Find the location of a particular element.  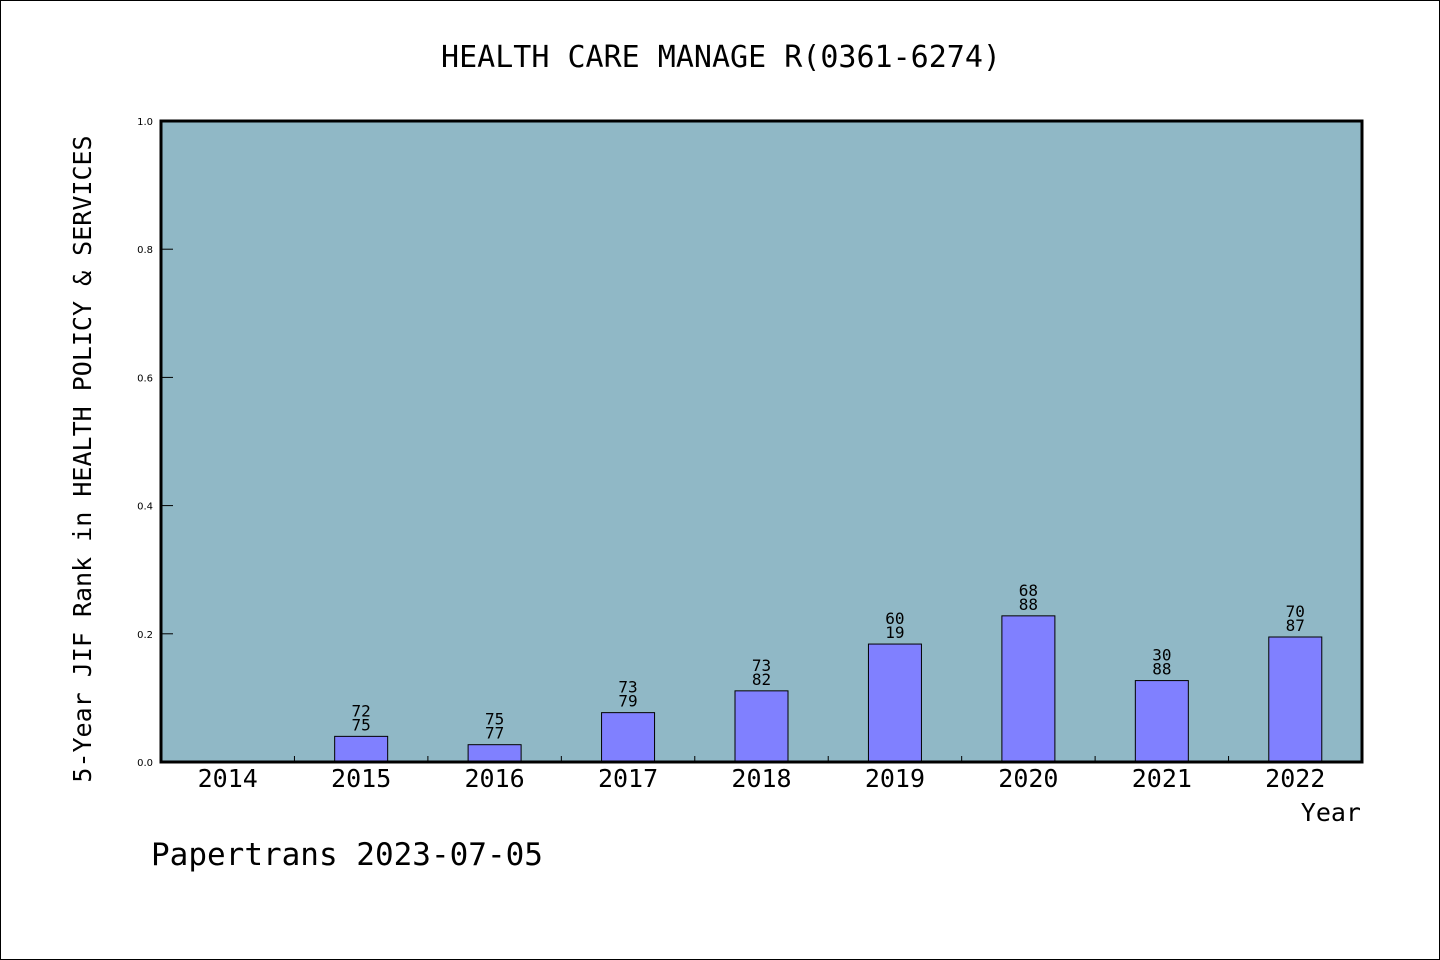

bar-2022 is located at coordinates (1295, 699).